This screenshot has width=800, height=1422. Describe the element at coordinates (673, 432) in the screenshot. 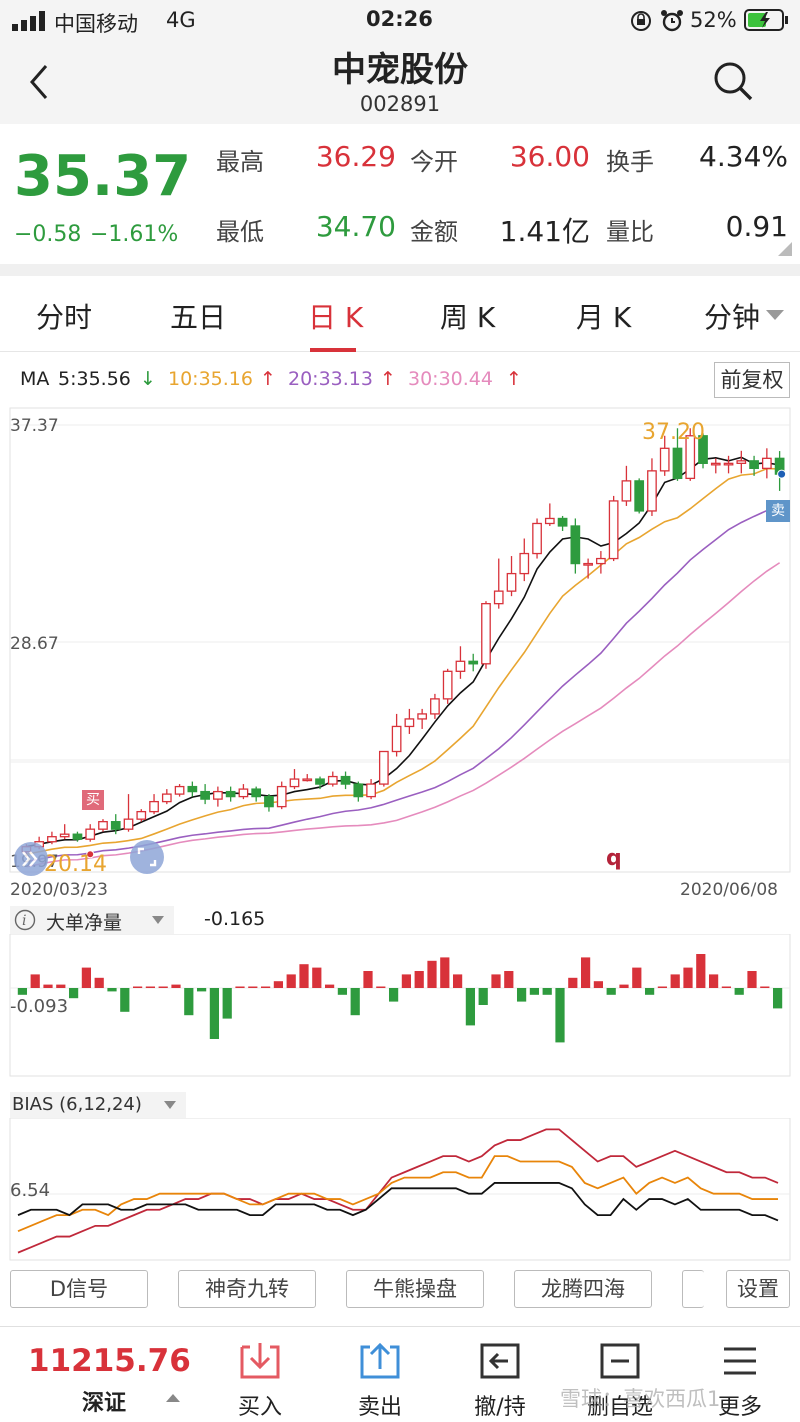

I see `high-price-marker: 37.20` at that location.